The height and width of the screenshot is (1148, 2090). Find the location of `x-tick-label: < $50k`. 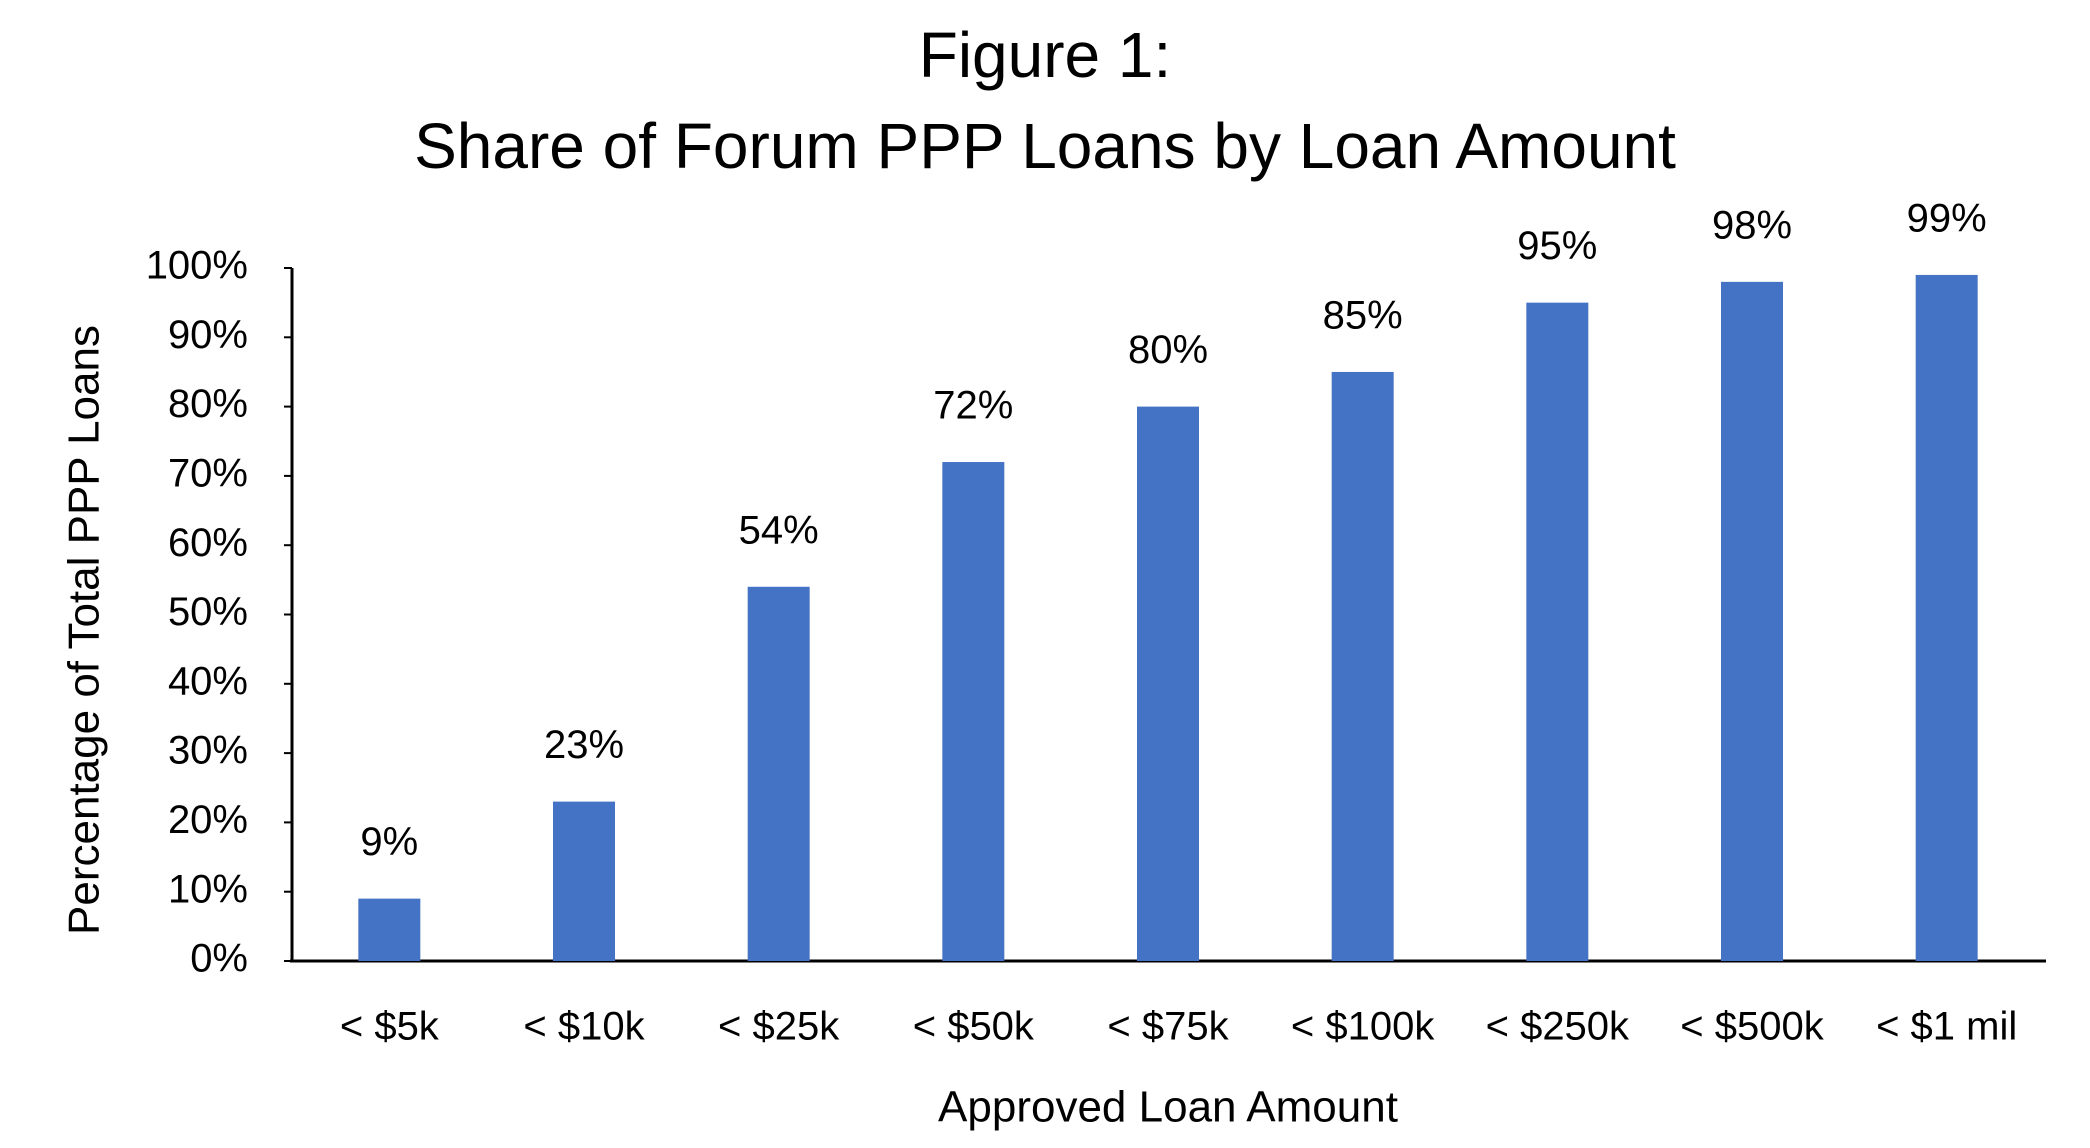

x-tick-label: < $50k is located at coordinates (974, 1027).